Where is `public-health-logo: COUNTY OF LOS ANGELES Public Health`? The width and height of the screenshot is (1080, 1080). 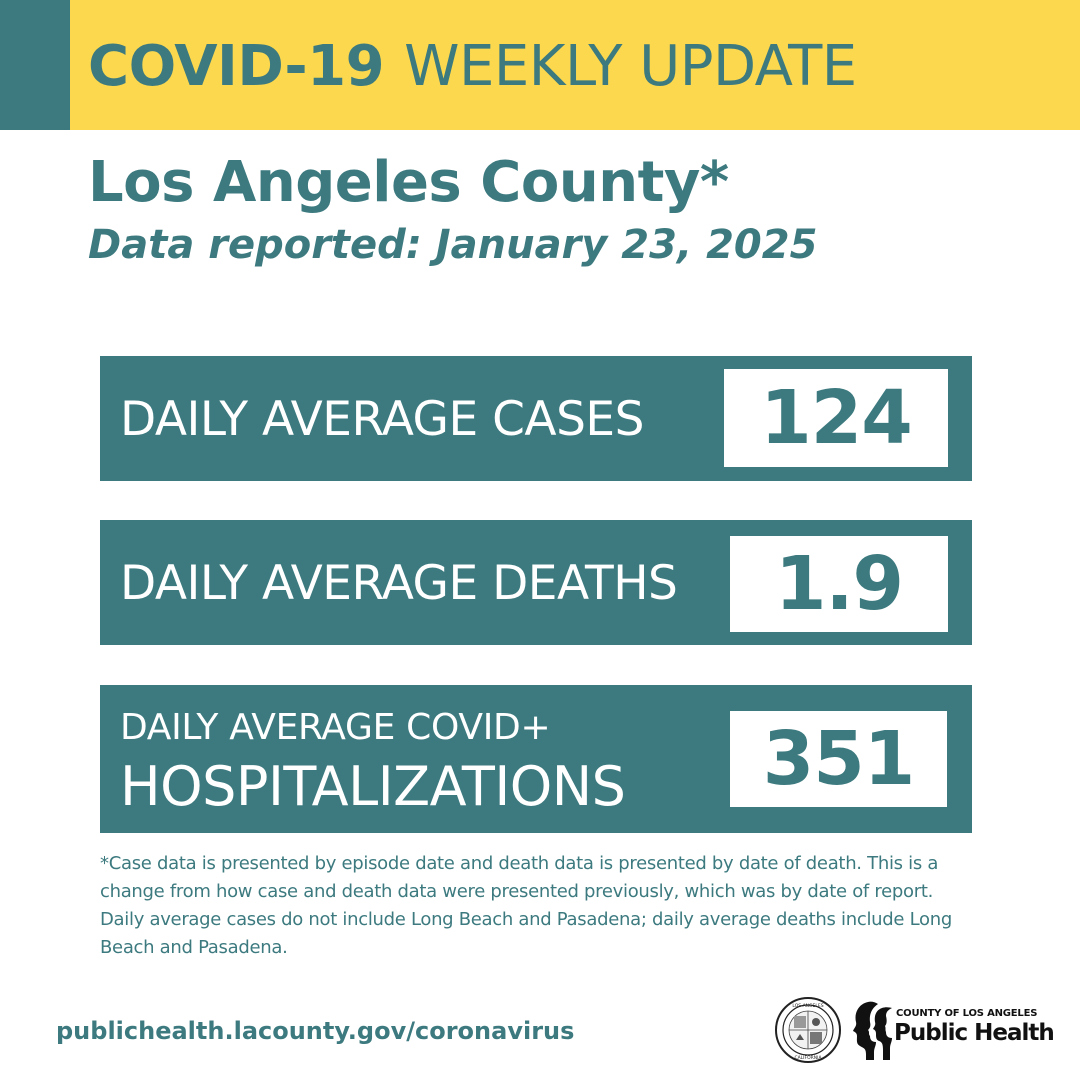
public-health-logo: COUNTY OF LOS ANGELES Public Health is located at coordinates (952, 1030).